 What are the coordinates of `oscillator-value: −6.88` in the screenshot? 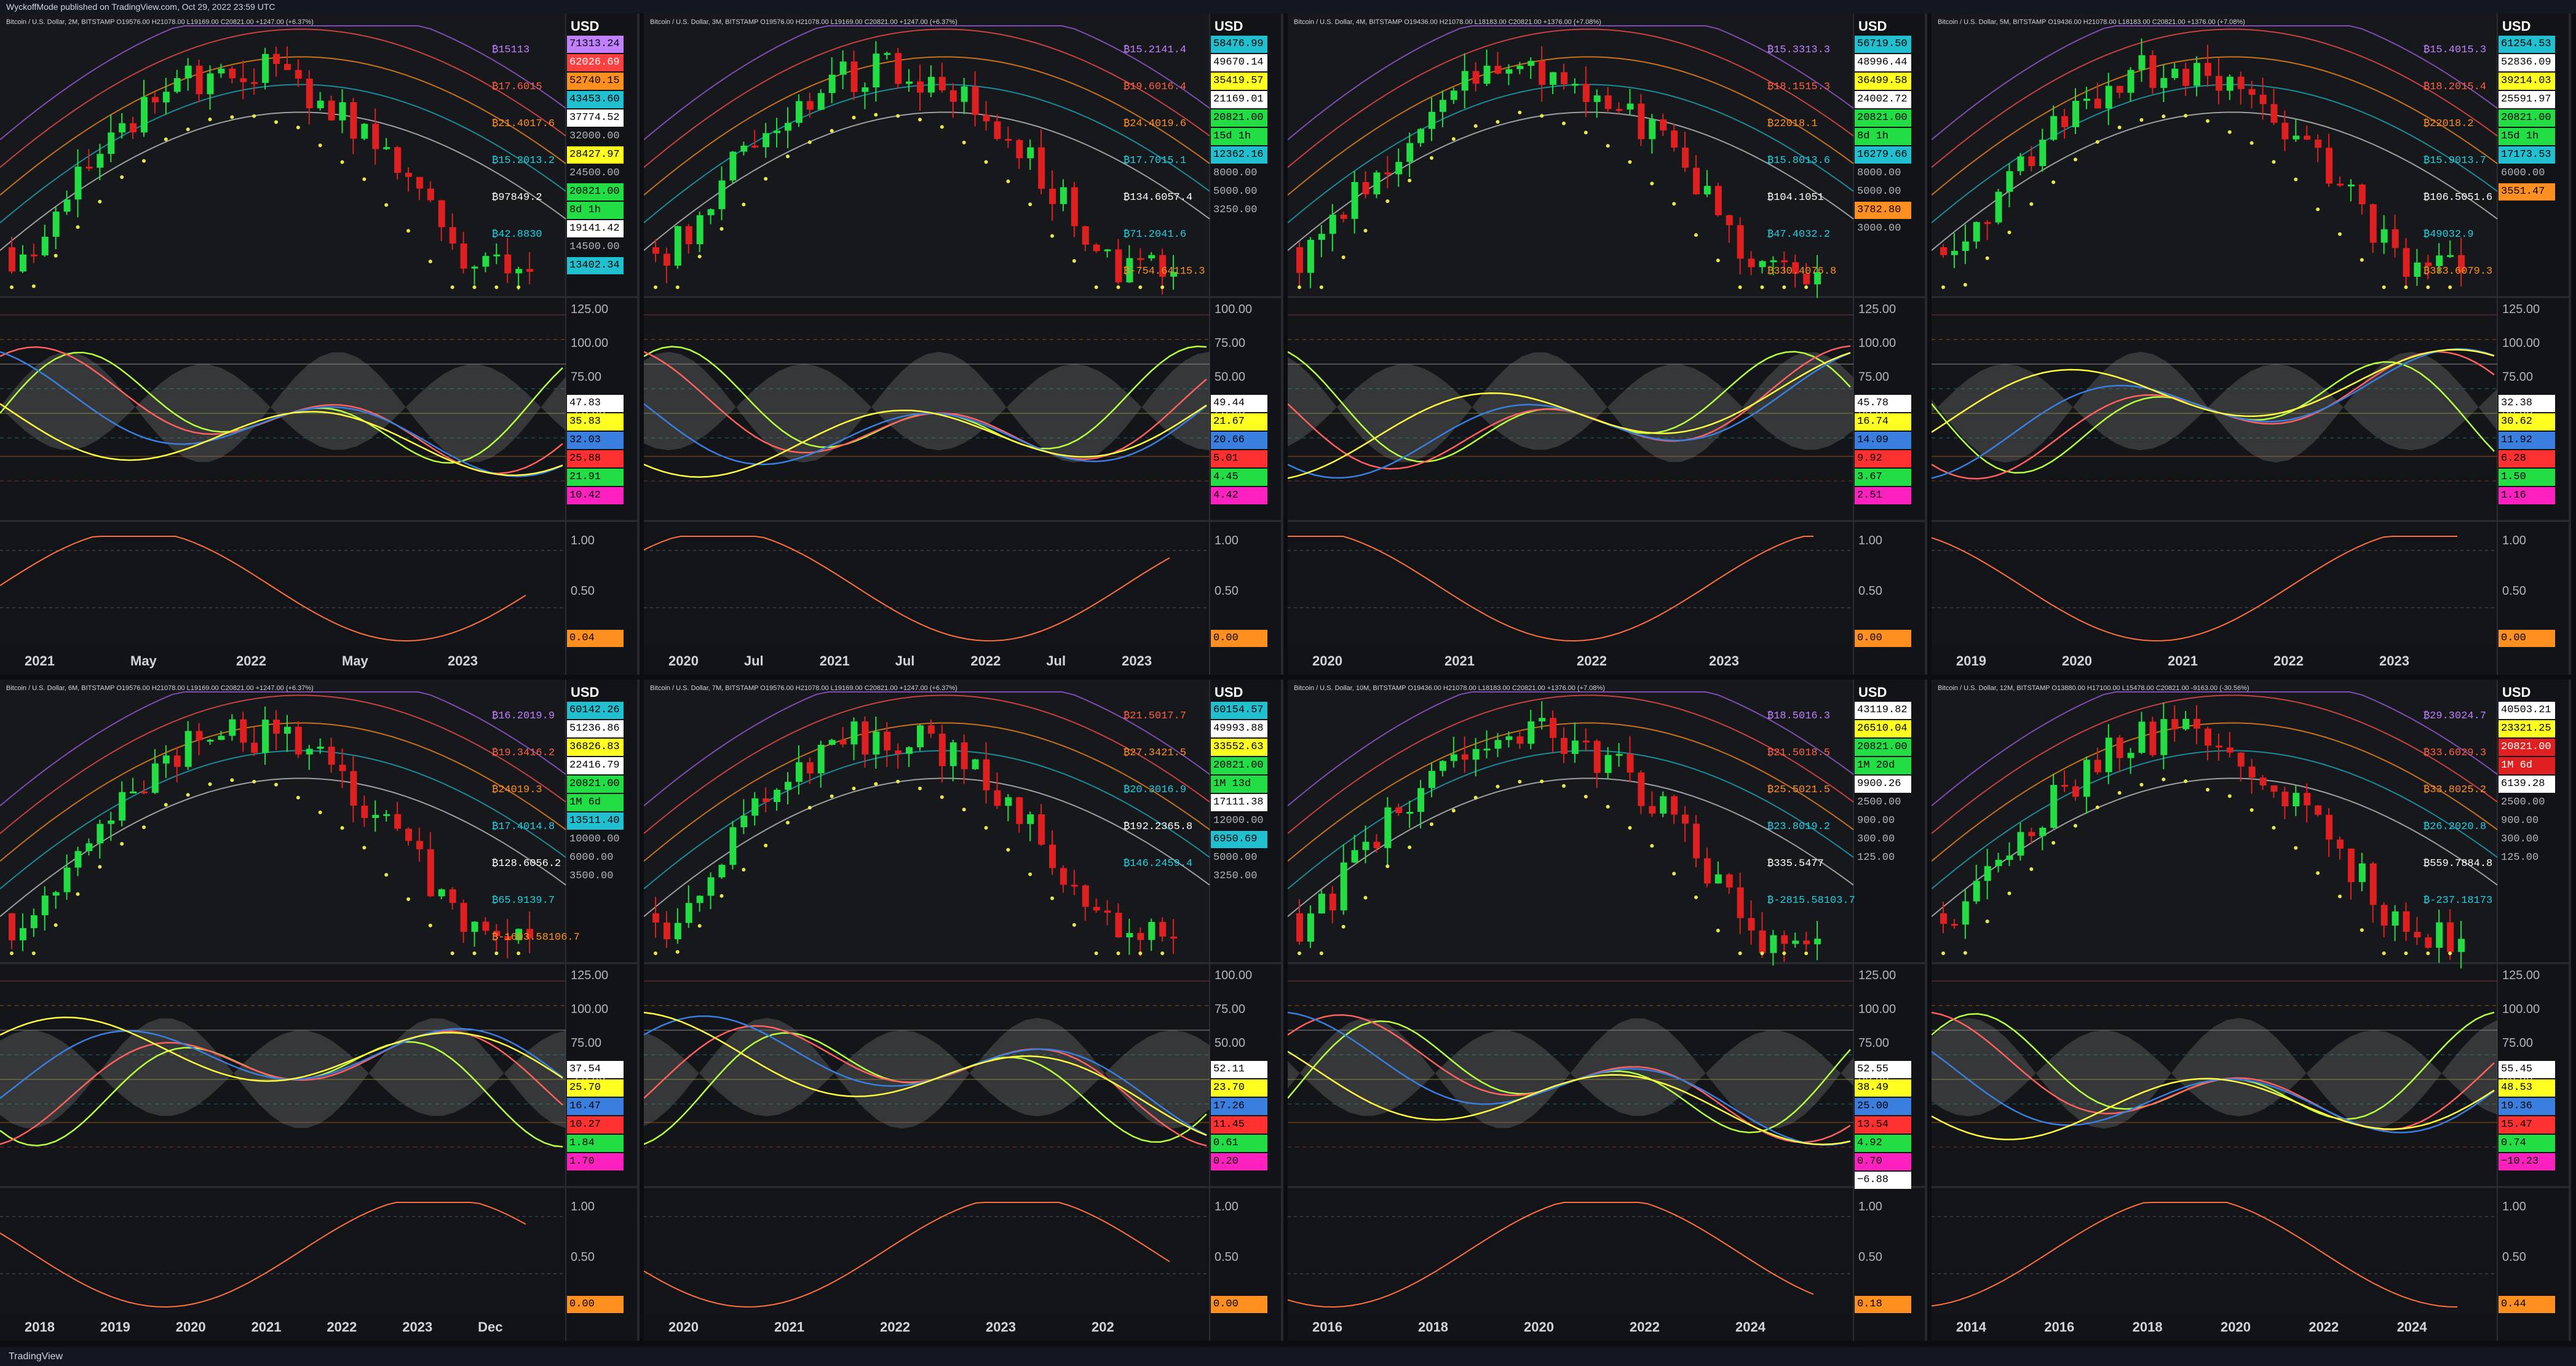 It's located at (1883, 1181).